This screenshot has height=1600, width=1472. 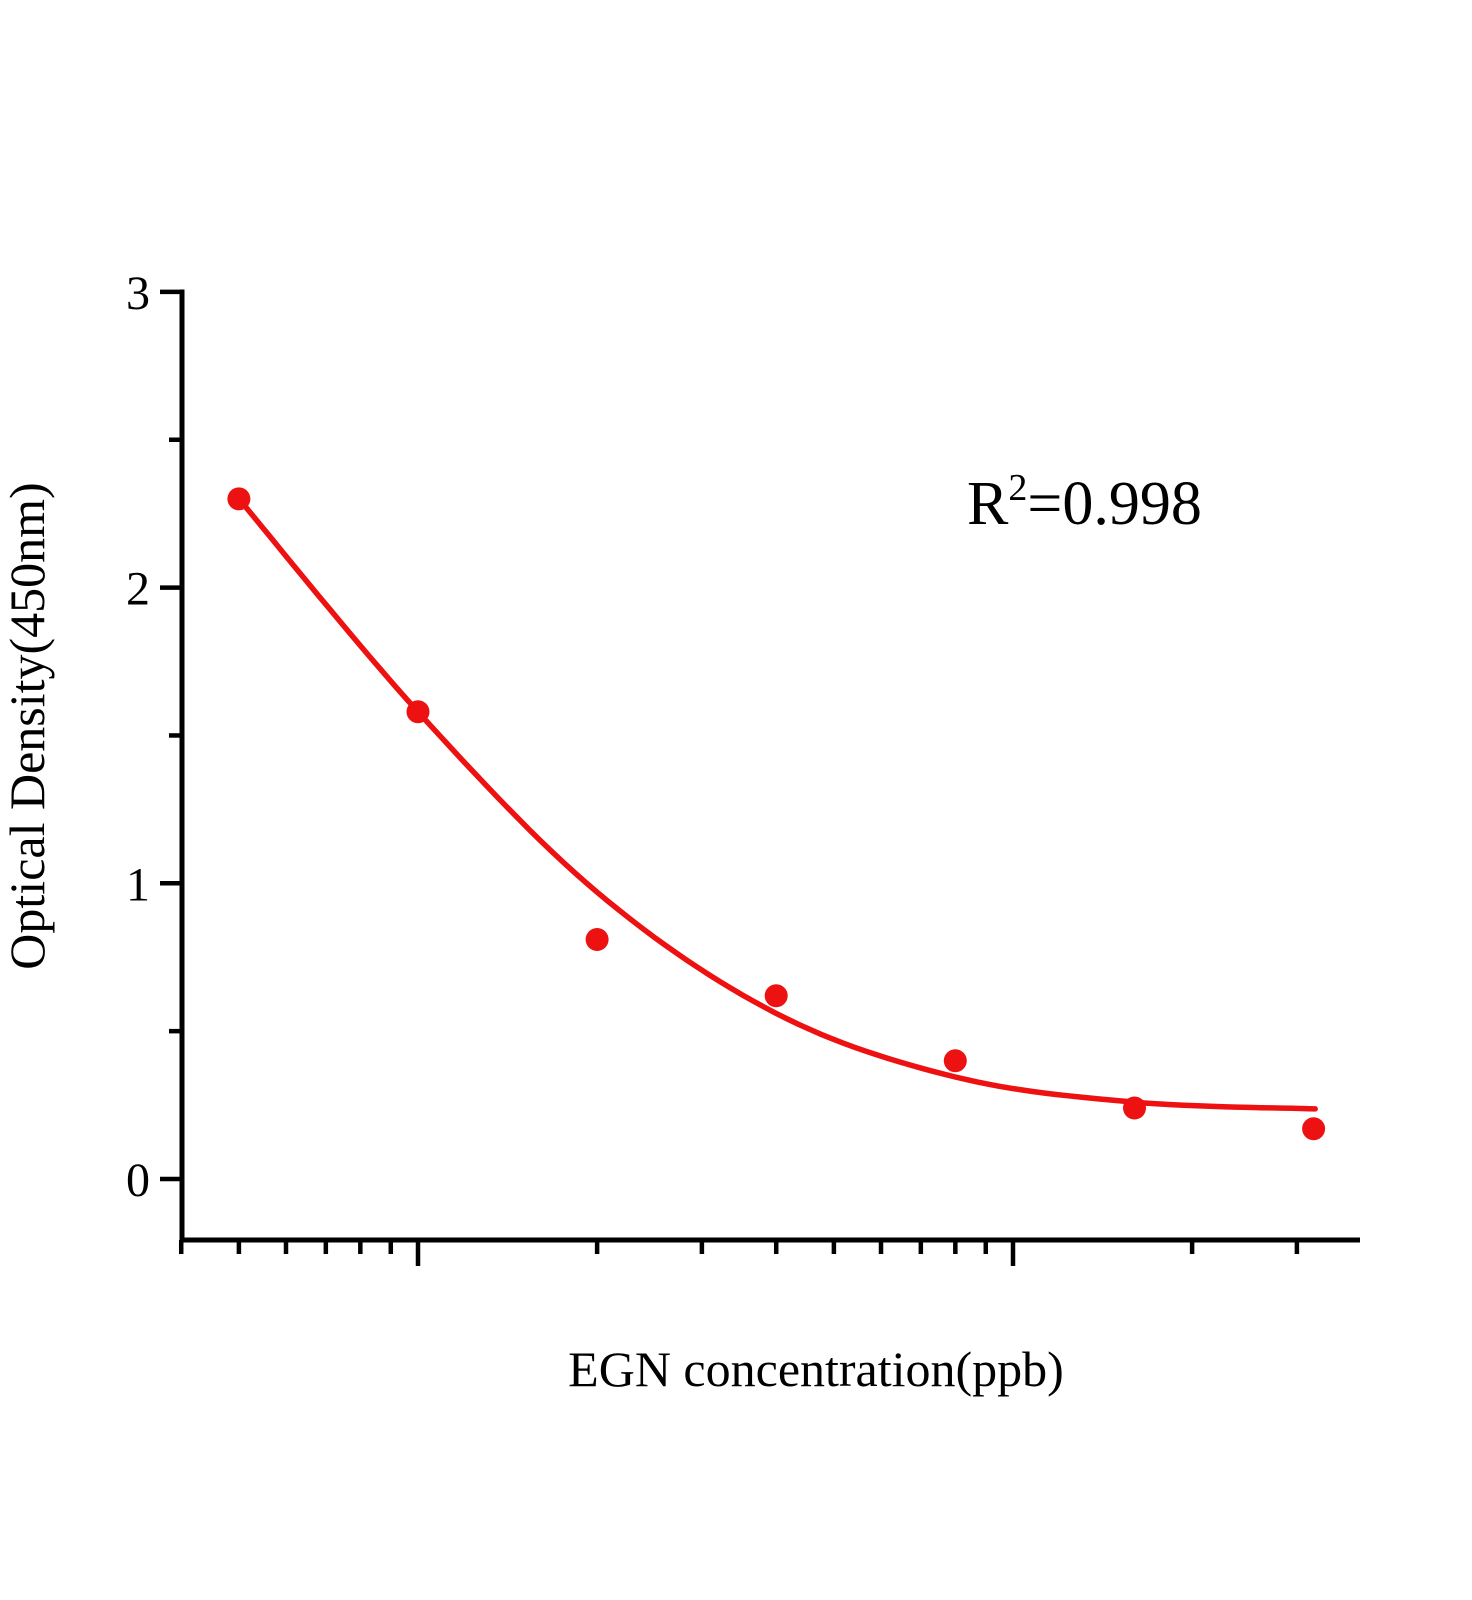 What do you see at coordinates (154, 737) in the screenshot?
I see `y-tick-group: 3 2 1 0` at bounding box center [154, 737].